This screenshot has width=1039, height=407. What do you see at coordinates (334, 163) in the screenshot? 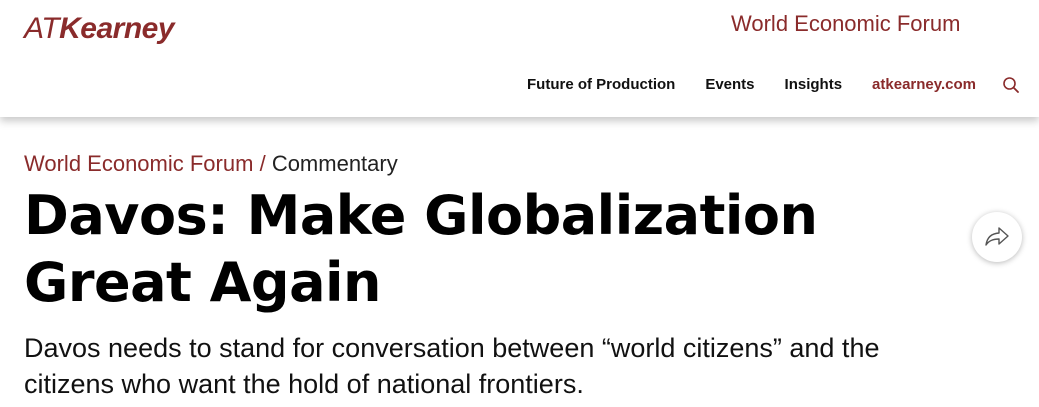
I see `breadcrumb-current: Commentary` at bounding box center [334, 163].